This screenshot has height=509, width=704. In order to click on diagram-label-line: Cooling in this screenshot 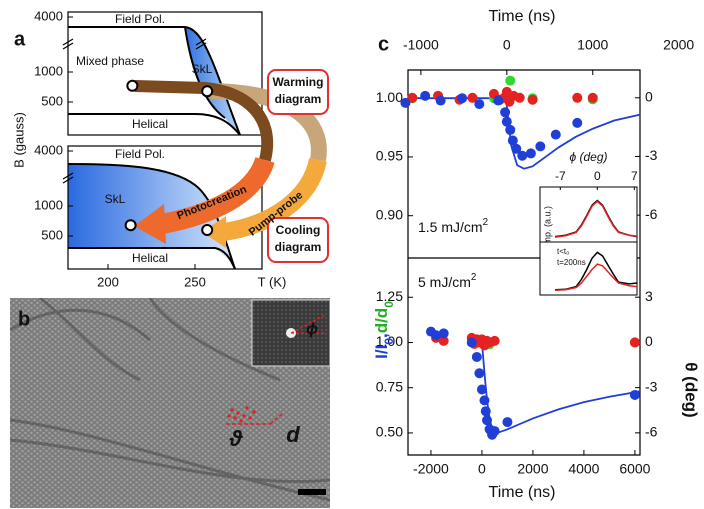, I will do `click(298, 230)`.